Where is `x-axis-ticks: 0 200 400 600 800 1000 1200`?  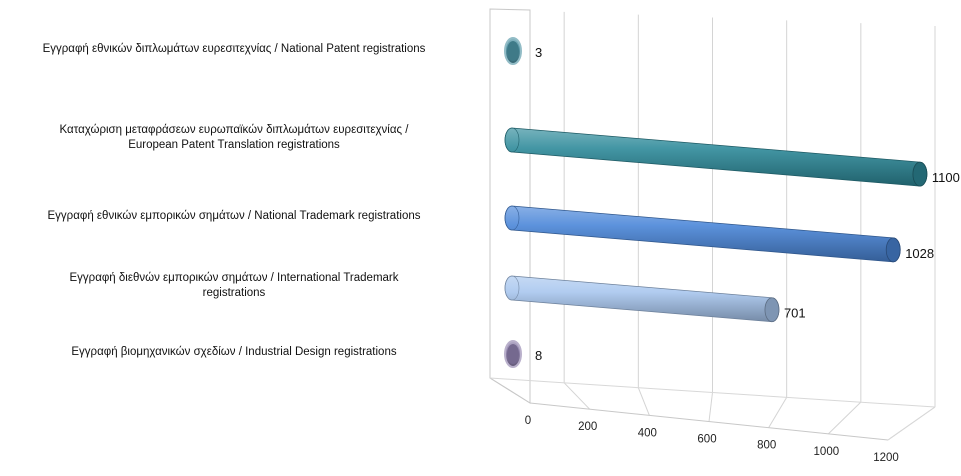
x-axis-ticks: 0 200 400 600 800 1000 1200 is located at coordinates (712, 439).